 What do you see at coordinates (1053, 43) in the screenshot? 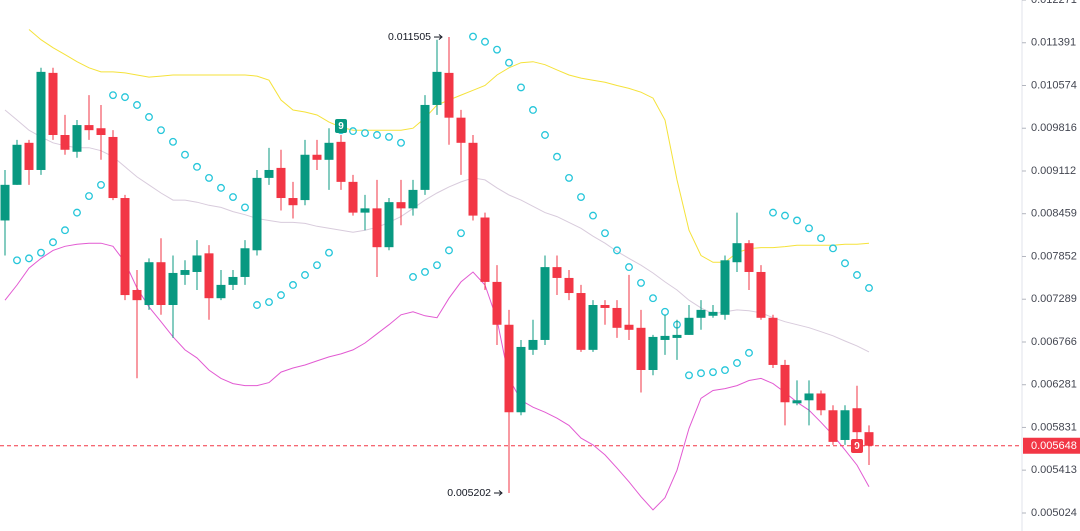
I see `y-tick-label: 0.011391` at bounding box center [1053, 43].